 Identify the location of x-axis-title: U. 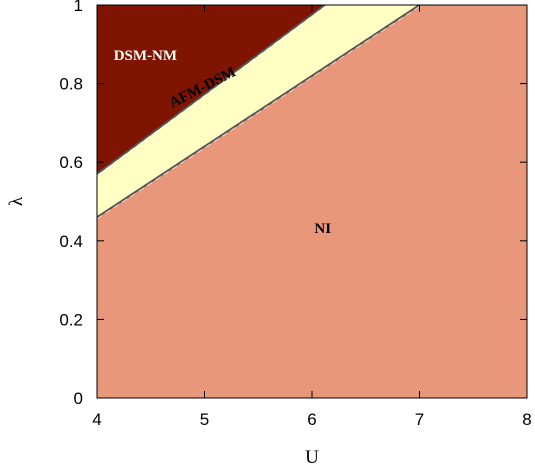
(312, 457).